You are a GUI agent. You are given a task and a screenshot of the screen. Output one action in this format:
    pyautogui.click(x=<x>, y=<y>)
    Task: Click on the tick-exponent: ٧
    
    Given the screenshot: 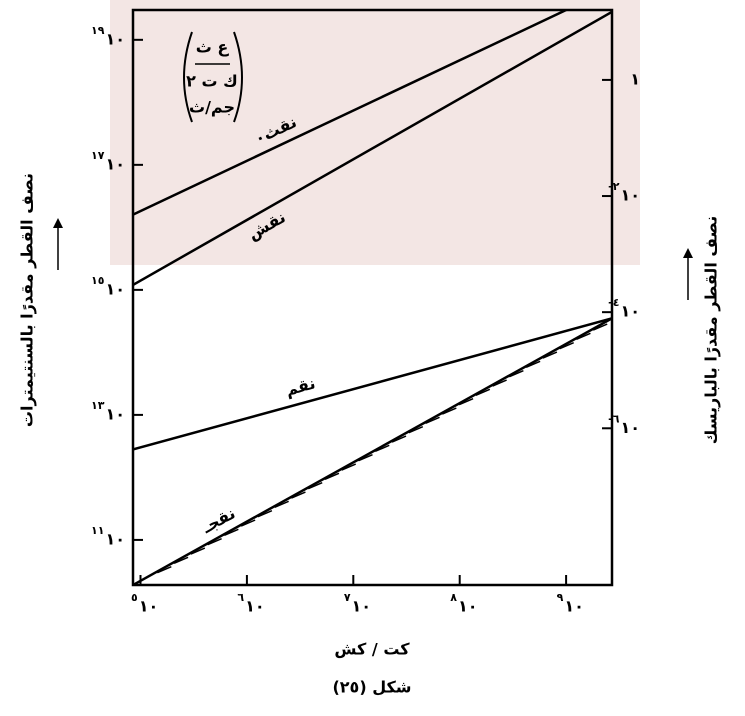 What is the action you would take?
    pyautogui.click(x=347, y=597)
    